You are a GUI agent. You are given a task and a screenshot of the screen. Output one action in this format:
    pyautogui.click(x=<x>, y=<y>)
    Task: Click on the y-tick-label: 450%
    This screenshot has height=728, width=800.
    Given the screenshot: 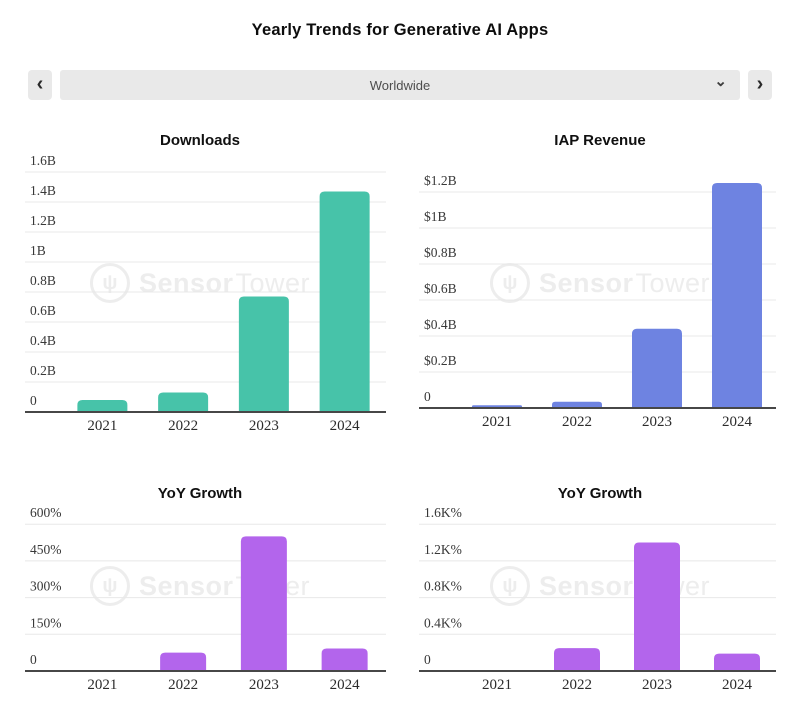 What is the action you would take?
    pyautogui.click(x=46, y=549)
    